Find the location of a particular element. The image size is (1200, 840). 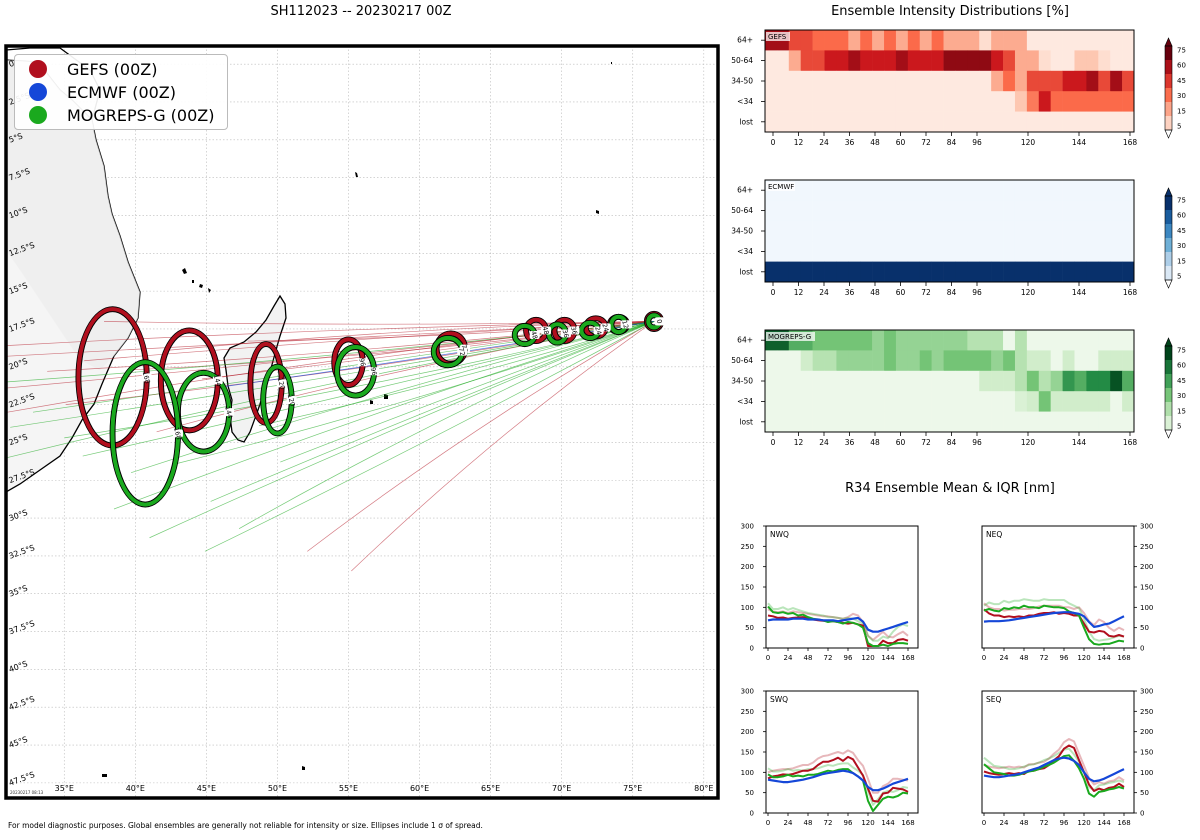

map-legend: GEFS (00Z) ECMWF (00Z) MOGREPS-G (00Z) is located at coordinates (121, 92).